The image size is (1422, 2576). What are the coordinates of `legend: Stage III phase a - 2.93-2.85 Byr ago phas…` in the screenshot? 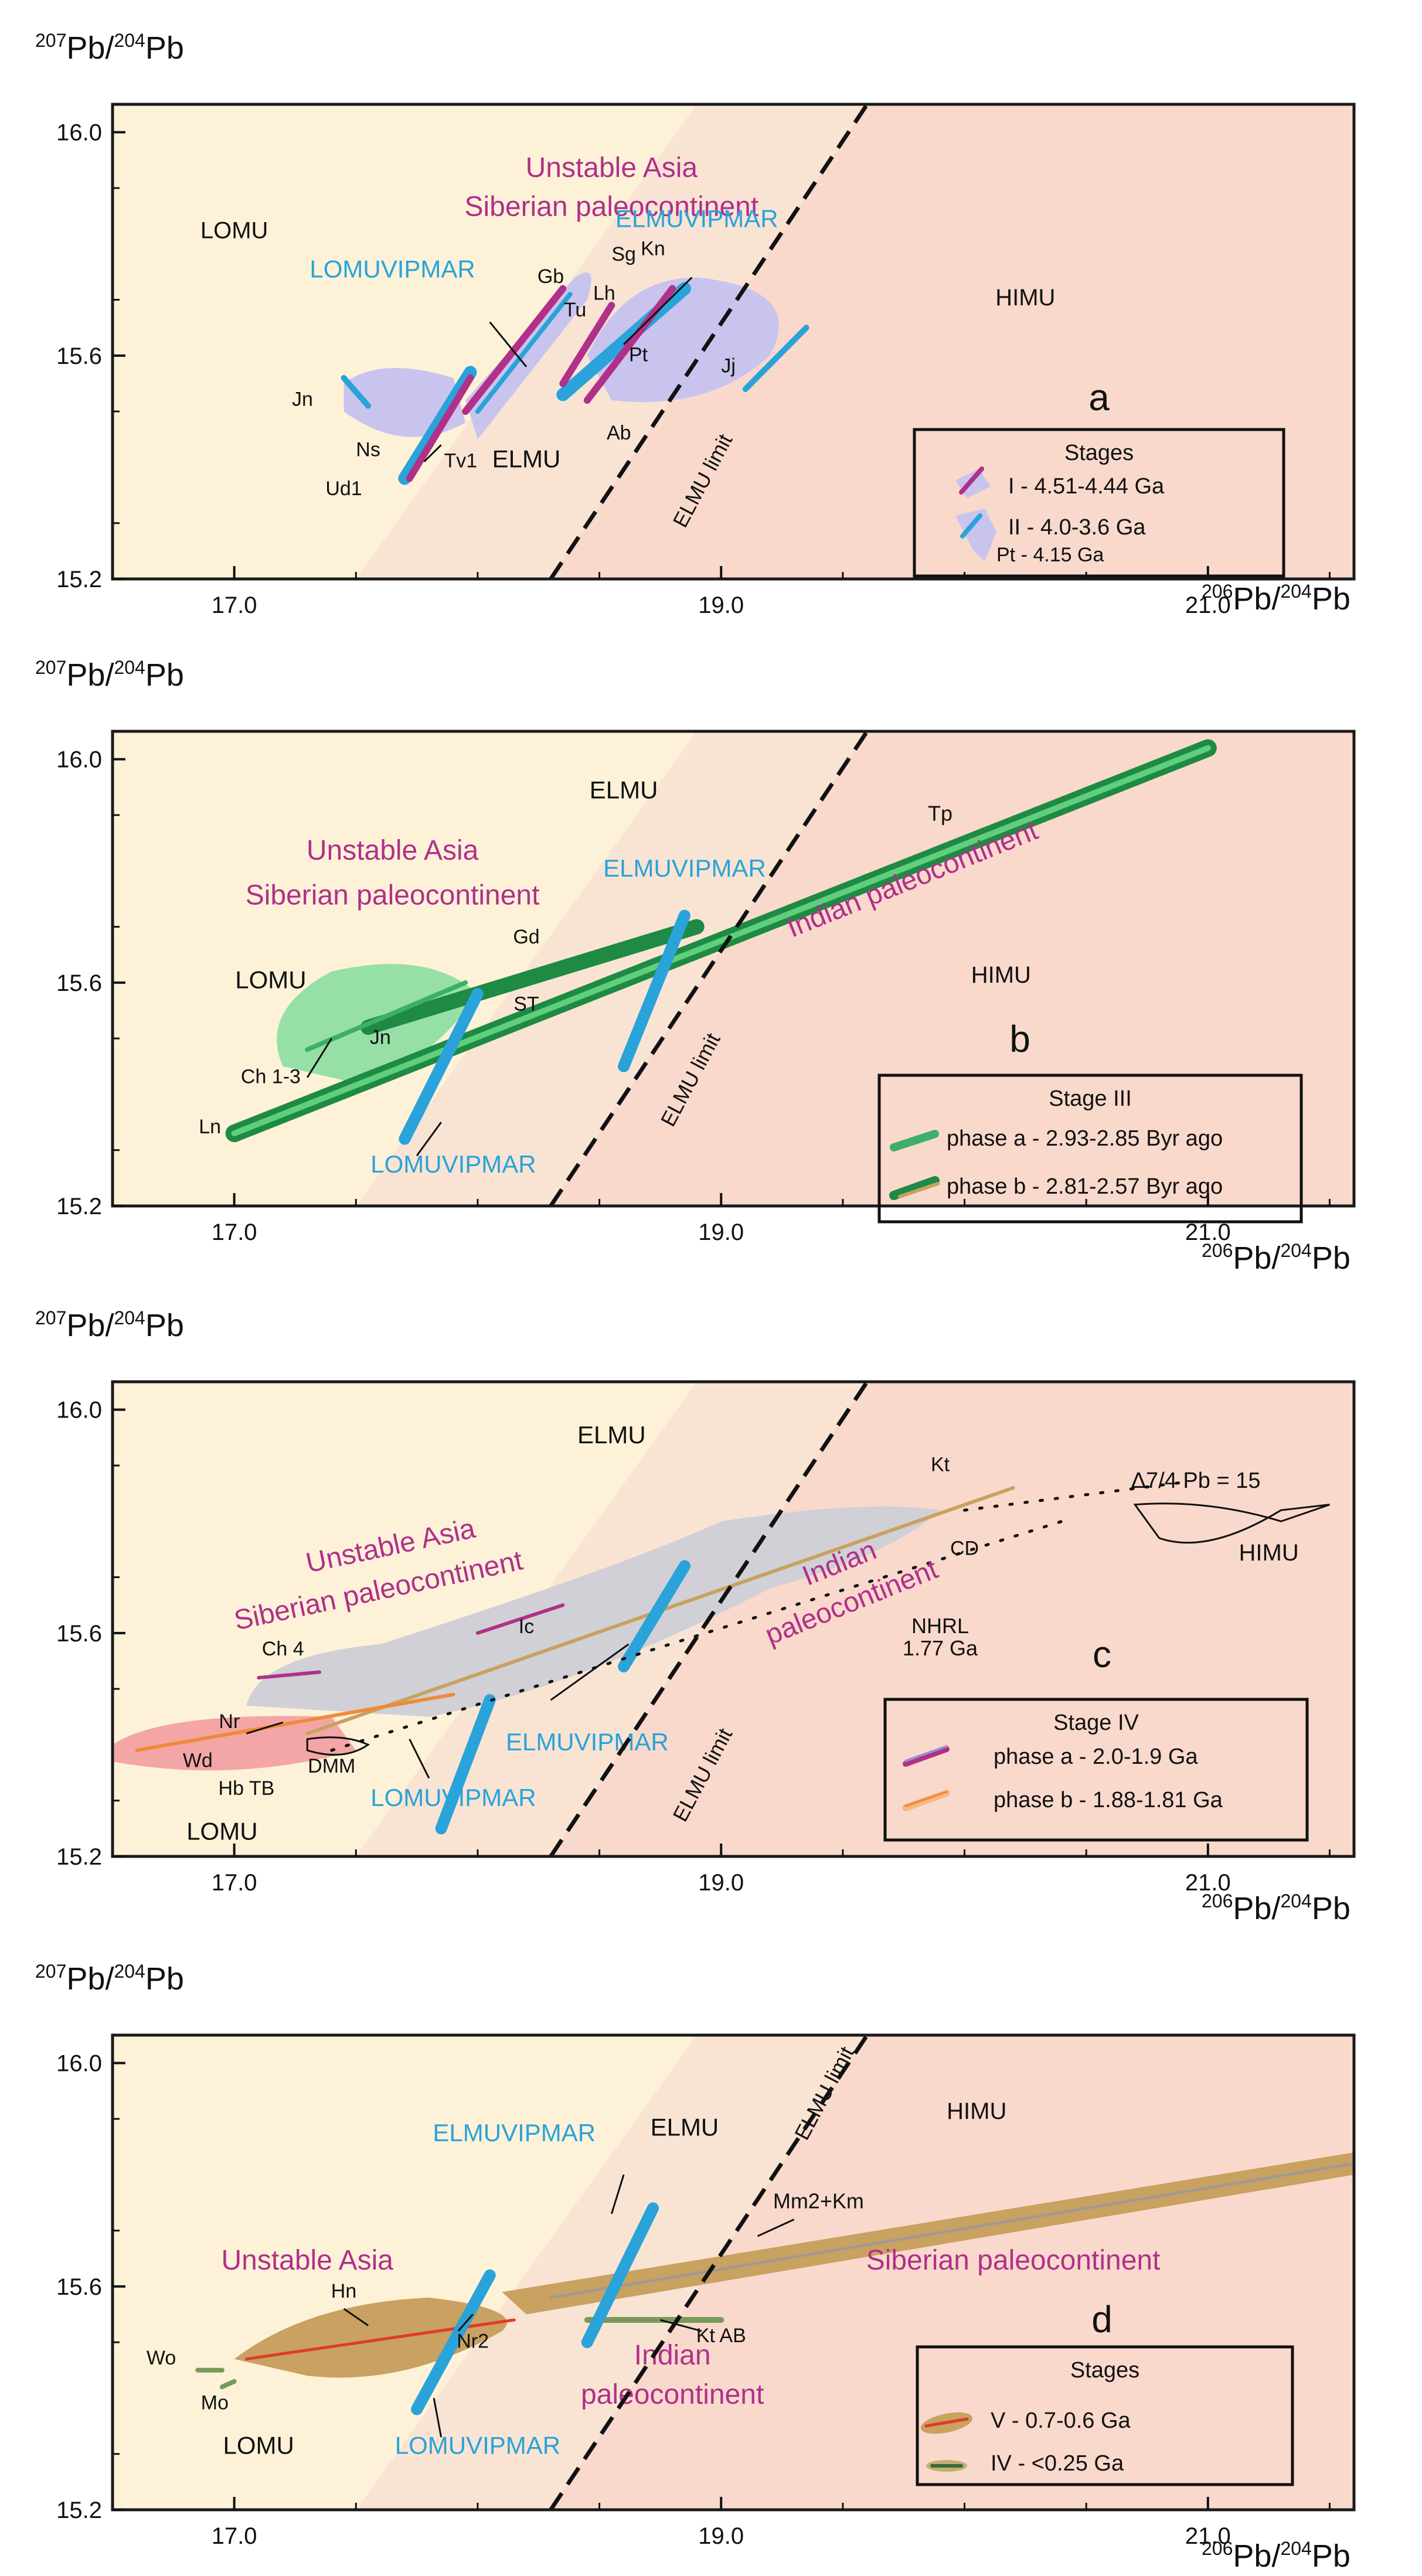 It's located at (1090, 1149).